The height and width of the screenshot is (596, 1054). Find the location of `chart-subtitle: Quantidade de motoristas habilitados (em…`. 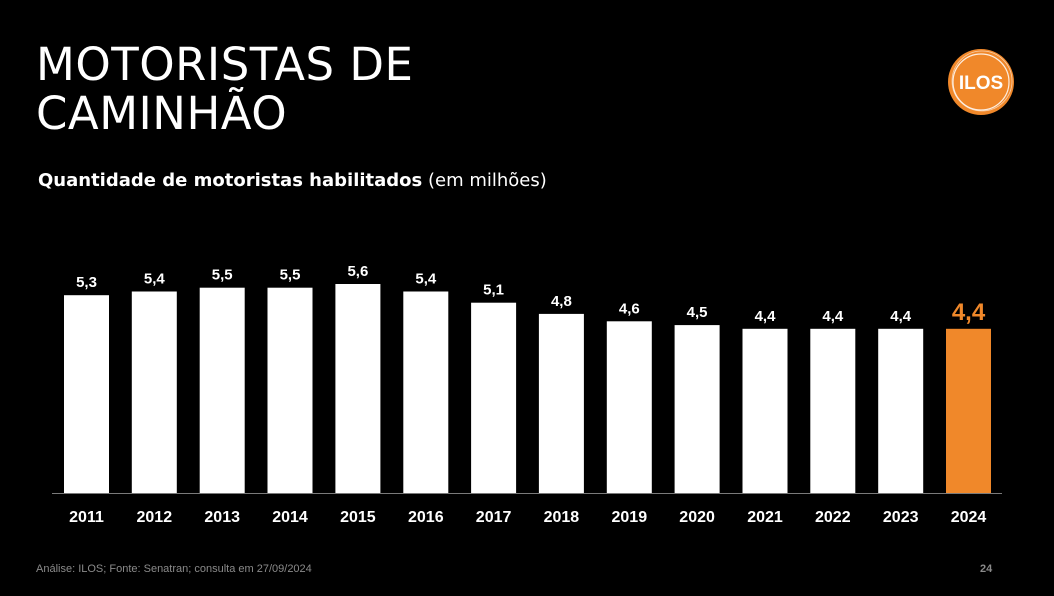

chart-subtitle: Quantidade de motoristas habilitados (em… is located at coordinates (292, 180).